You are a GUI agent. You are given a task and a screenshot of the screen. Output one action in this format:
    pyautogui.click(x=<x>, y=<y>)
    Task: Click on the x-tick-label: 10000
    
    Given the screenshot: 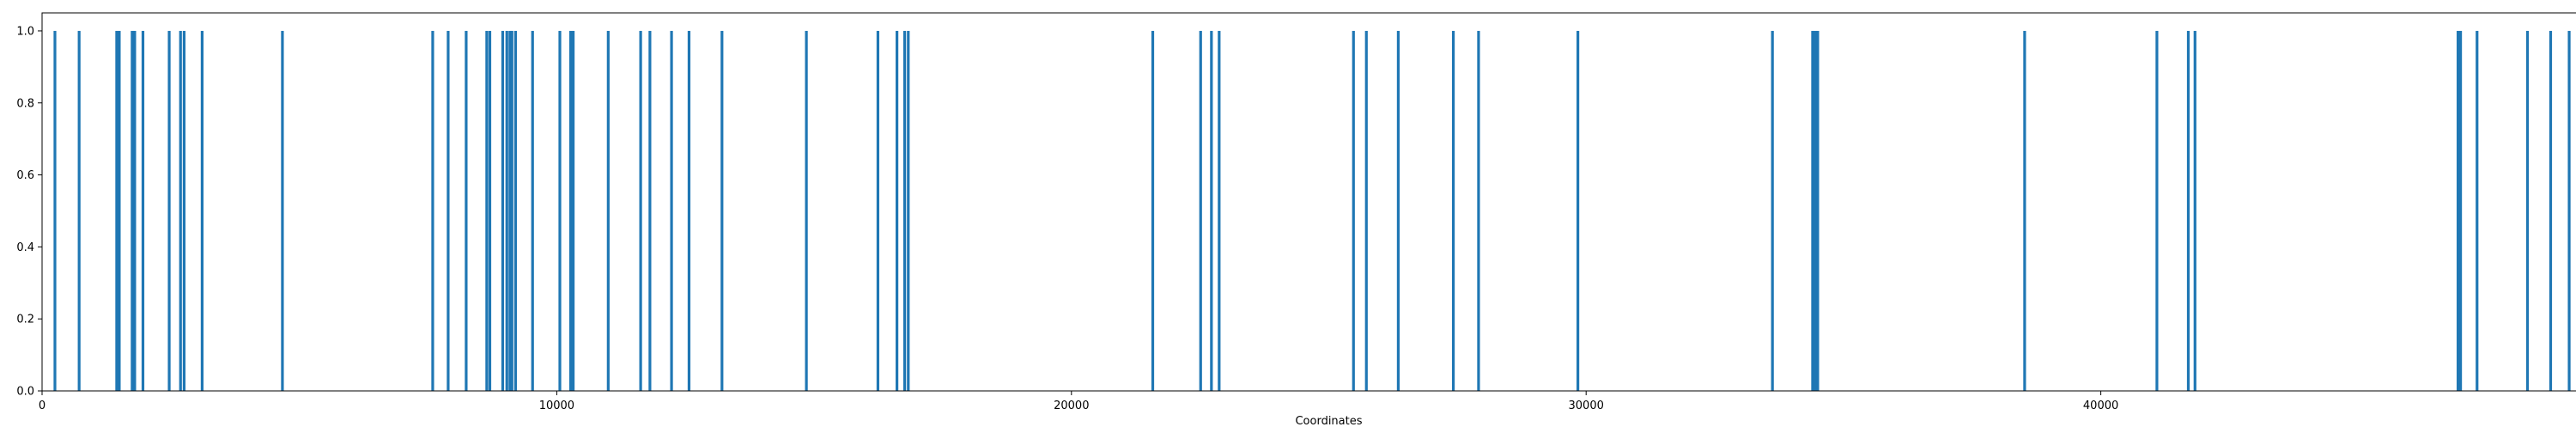 What is the action you would take?
    pyautogui.click(x=556, y=405)
    